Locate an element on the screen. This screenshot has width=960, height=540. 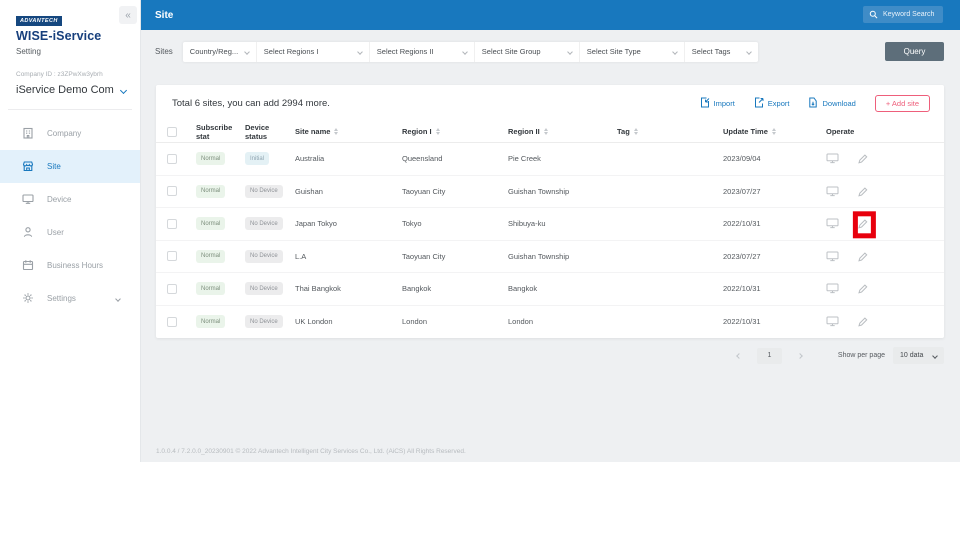
search-placeholder: Keyword Search is located at coordinates (909, 14).